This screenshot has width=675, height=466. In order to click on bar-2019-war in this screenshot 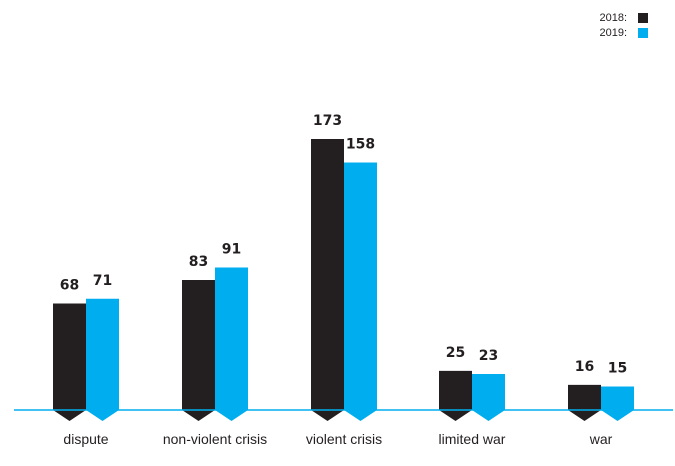, I will do `click(617, 403)`.